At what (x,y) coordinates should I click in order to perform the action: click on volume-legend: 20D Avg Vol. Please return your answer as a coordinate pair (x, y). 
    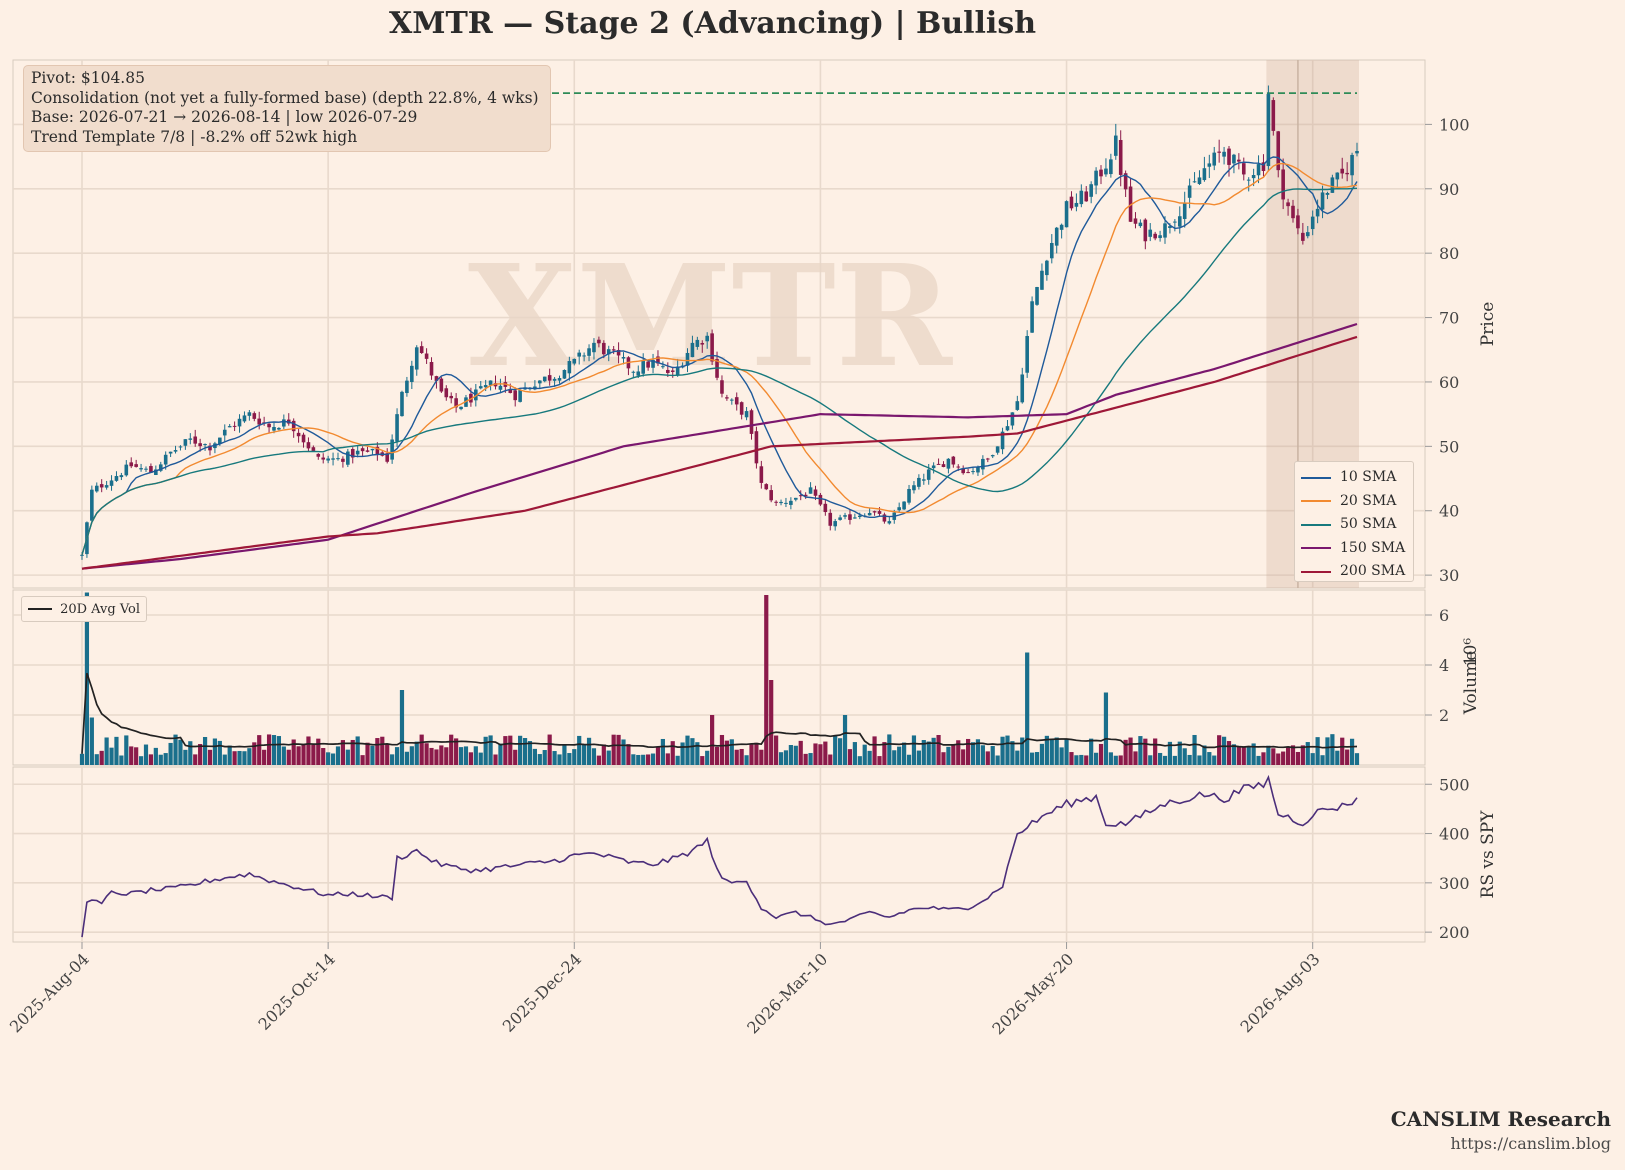
    Looking at the image, I should click on (84, 609).